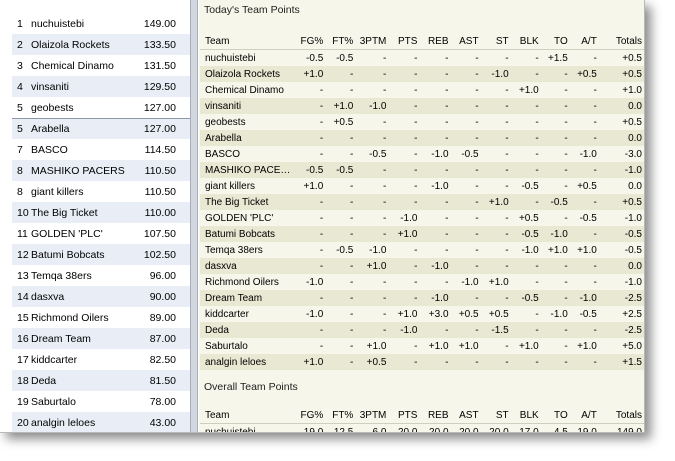  I want to click on standings-rank: 4, so click(20, 86).